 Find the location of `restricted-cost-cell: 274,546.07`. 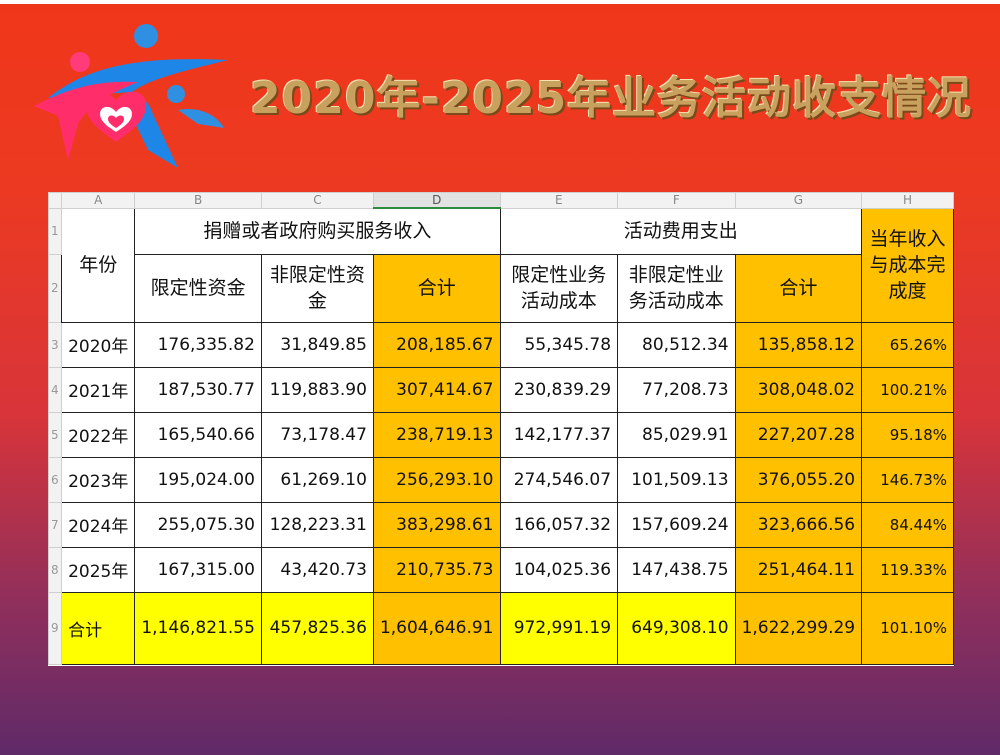

restricted-cost-cell: 274,546.07 is located at coordinates (559, 479).